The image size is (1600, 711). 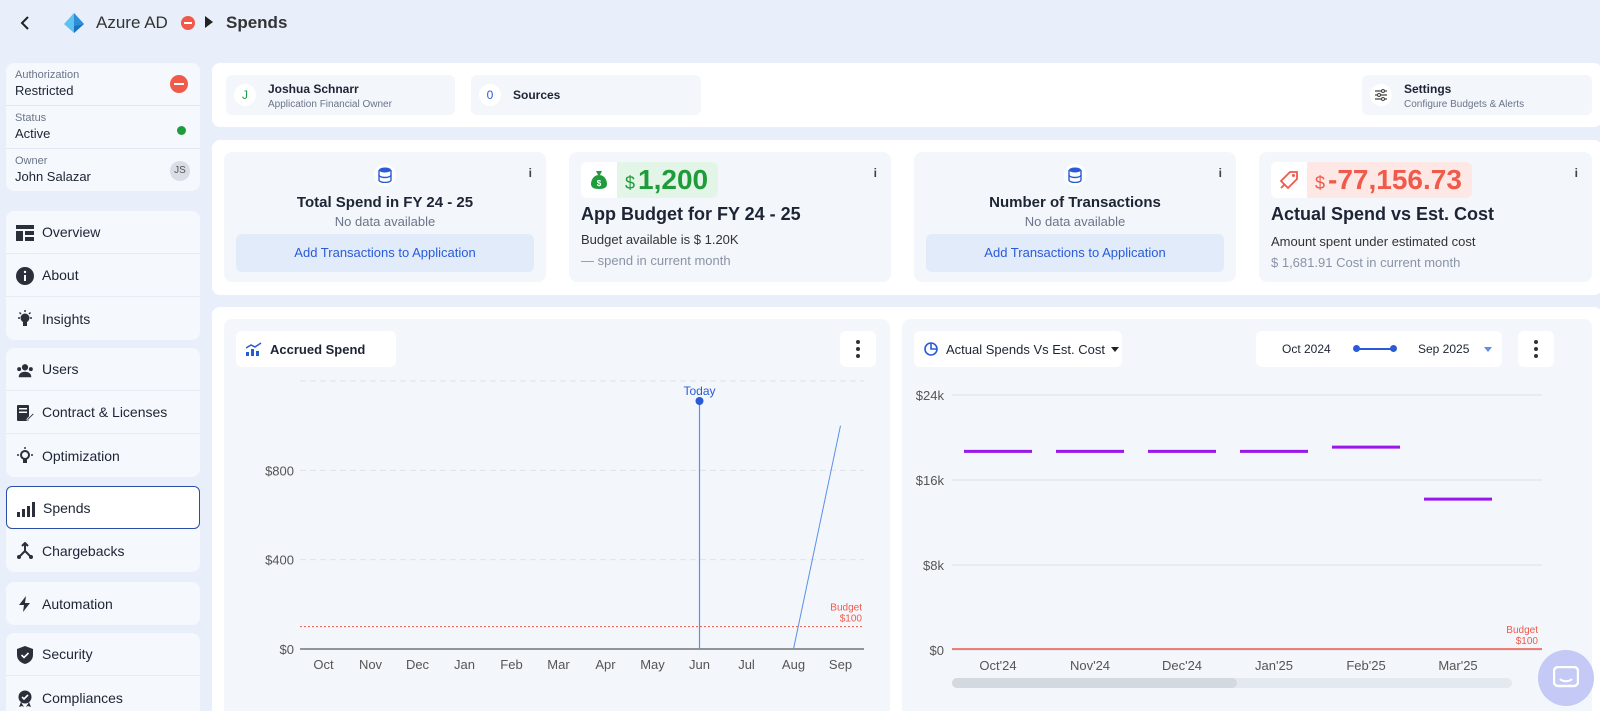 I want to click on actual-current-month: $ 1,681.91 Cost in current month, so click(x=1365, y=262).